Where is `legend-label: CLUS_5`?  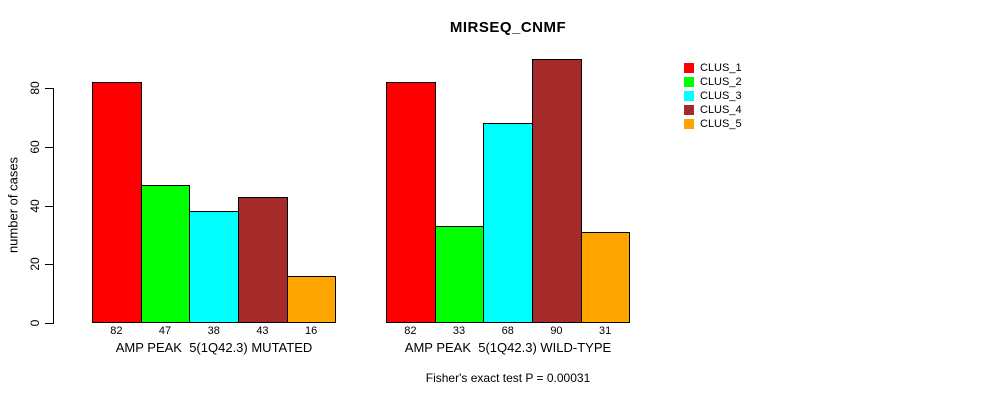 legend-label: CLUS_5 is located at coordinates (721, 124).